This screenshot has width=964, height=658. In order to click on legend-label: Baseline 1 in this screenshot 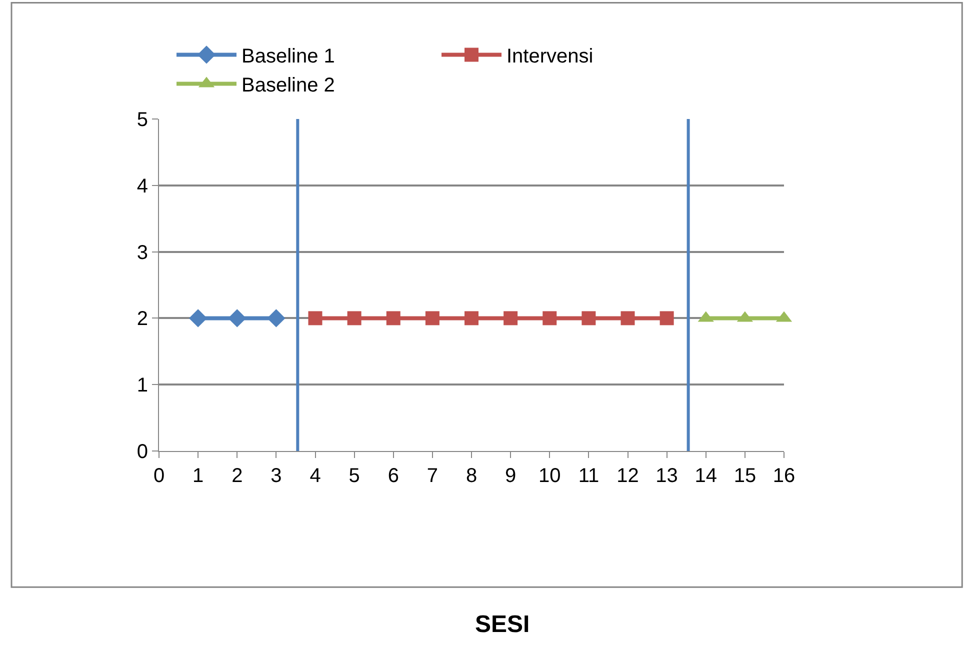, I will do `click(288, 57)`.